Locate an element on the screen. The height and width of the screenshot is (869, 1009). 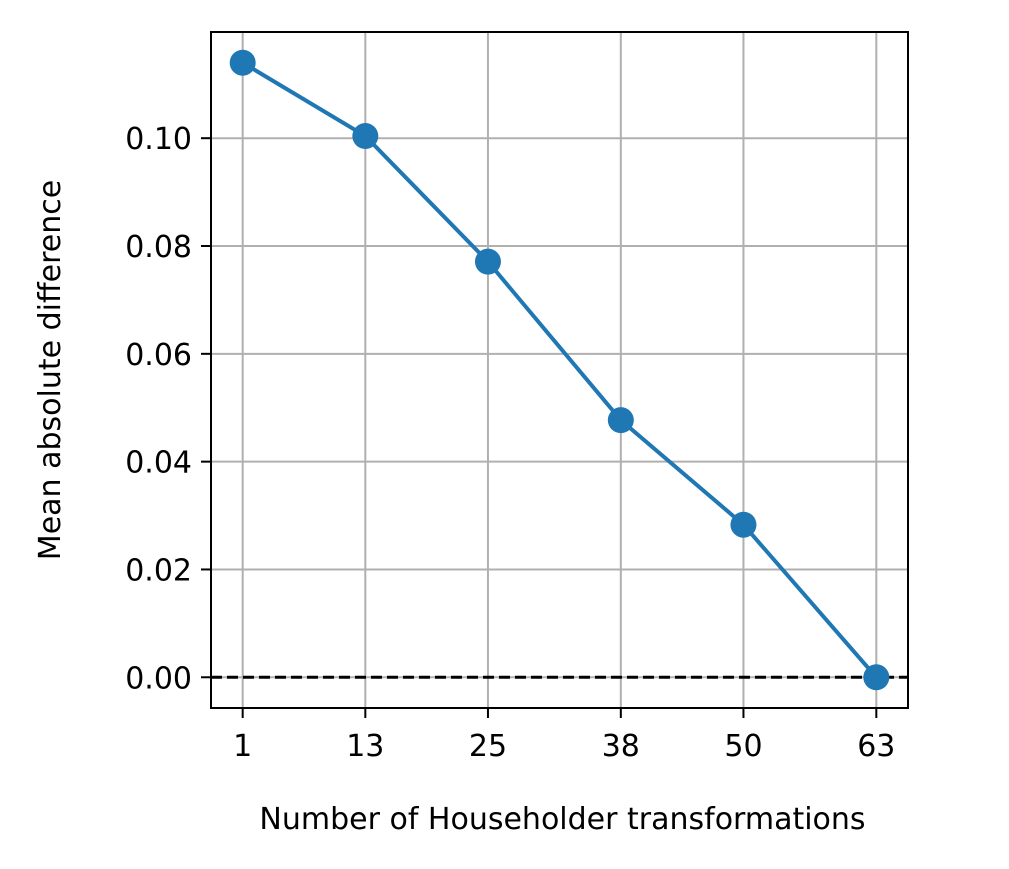
x-tick-label: 38 is located at coordinates (621, 746).